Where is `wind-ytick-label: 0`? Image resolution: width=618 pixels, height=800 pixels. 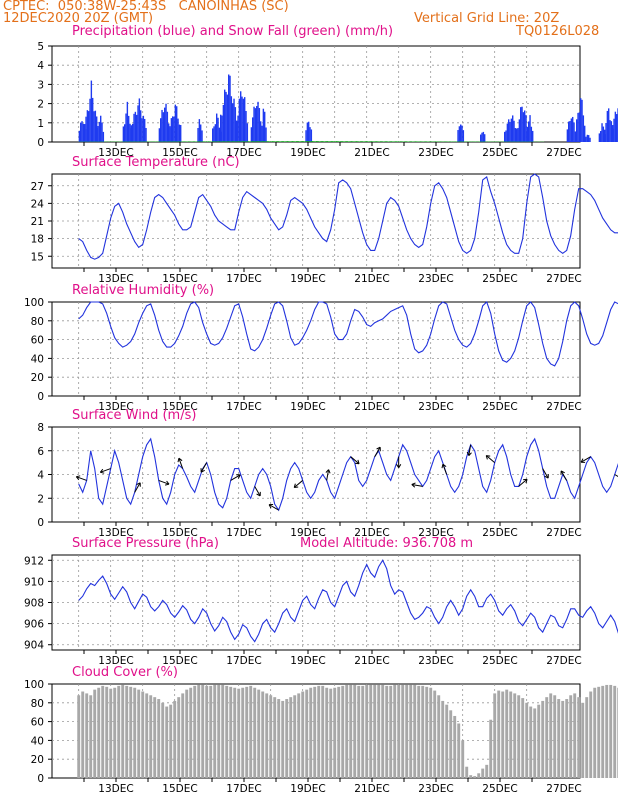 wind-ytick-label: 0 is located at coordinates (40, 523).